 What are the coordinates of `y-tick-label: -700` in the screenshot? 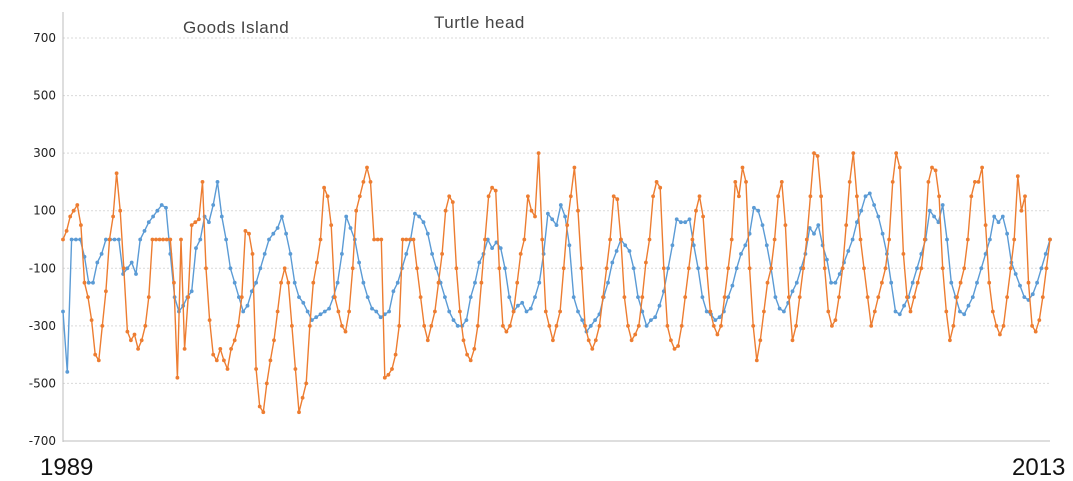 It's located at (42, 441).